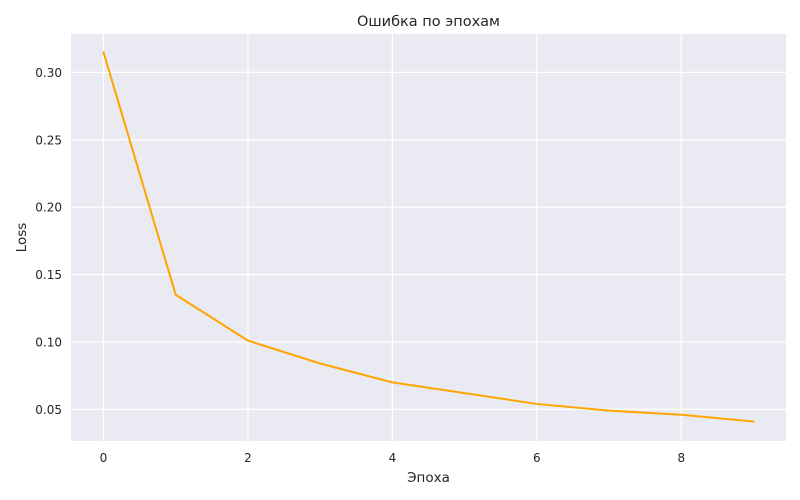  What do you see at coordinates (104, 458) in the screenshot?
I see `x-tick-label: 0` at bounding box center [104, 458].